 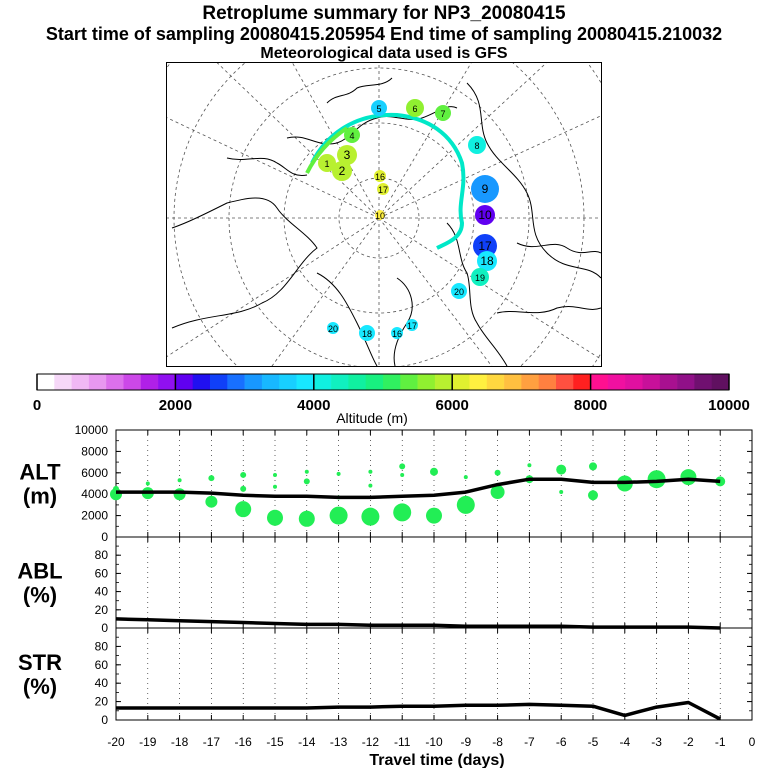 What do you see at coordinates (339, 742) in the screenshot?
I see `x-tick-label: -13` at bounding box center [339, 742].